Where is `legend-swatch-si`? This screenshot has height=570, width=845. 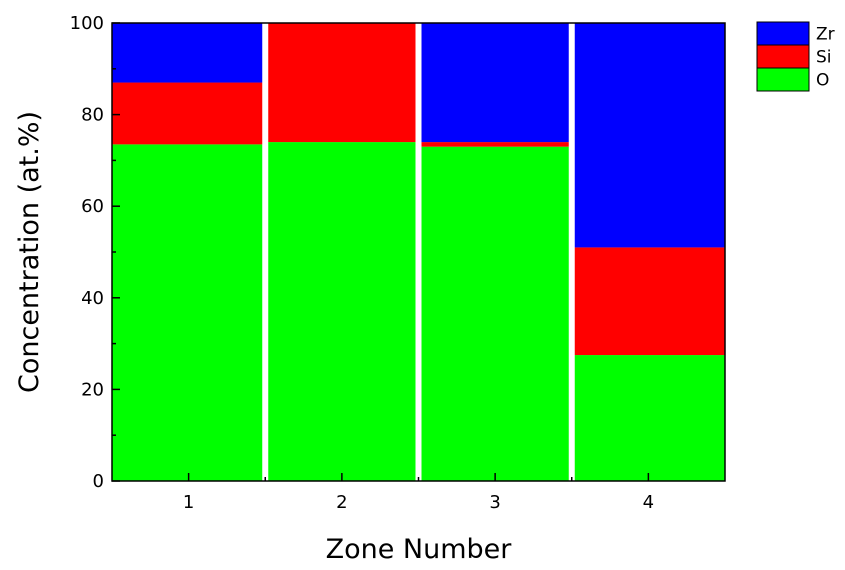
legend-swatch-si is located at coordinates (783, 56).